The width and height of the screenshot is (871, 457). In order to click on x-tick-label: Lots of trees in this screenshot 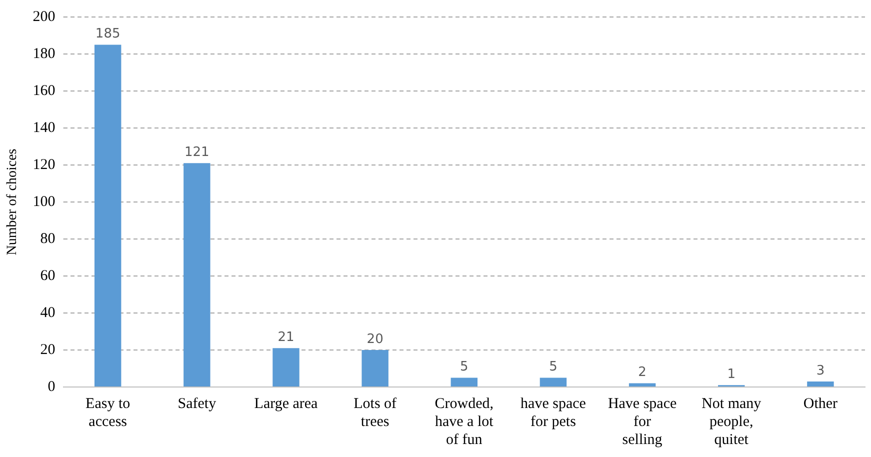, I will do `click(375, 413)`.